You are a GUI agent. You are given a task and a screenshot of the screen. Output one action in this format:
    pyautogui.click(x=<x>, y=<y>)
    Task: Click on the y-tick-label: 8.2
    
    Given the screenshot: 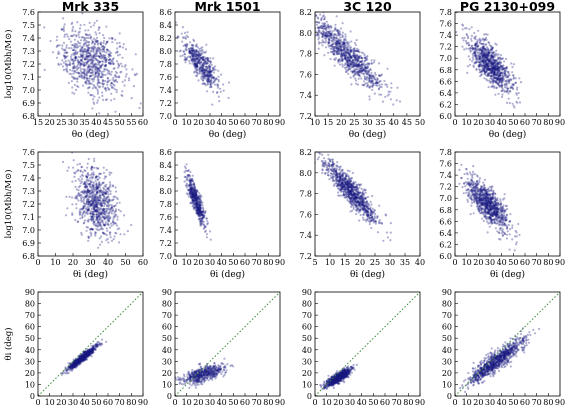 What is the action you would take?
    pyautogui.click(x=165, y=38)
    